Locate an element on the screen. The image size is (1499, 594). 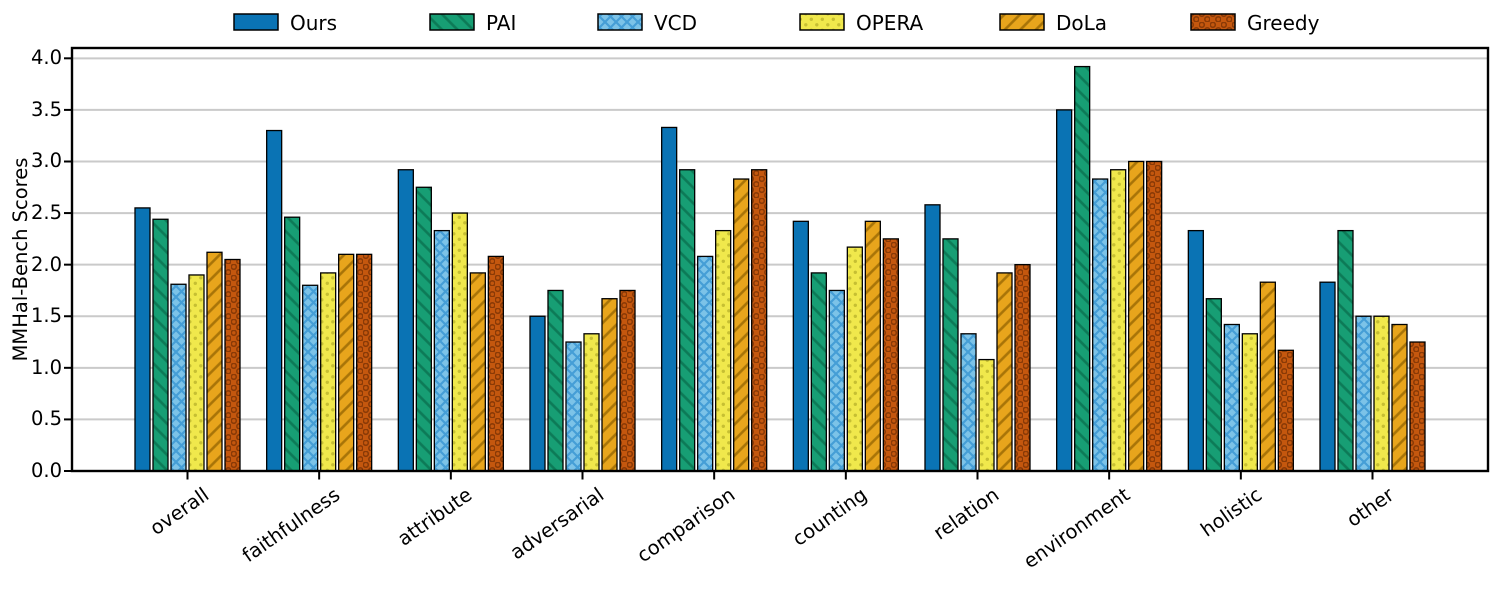
y-tick-label-1.0: 1.0 is located at coordinates (46, 367).